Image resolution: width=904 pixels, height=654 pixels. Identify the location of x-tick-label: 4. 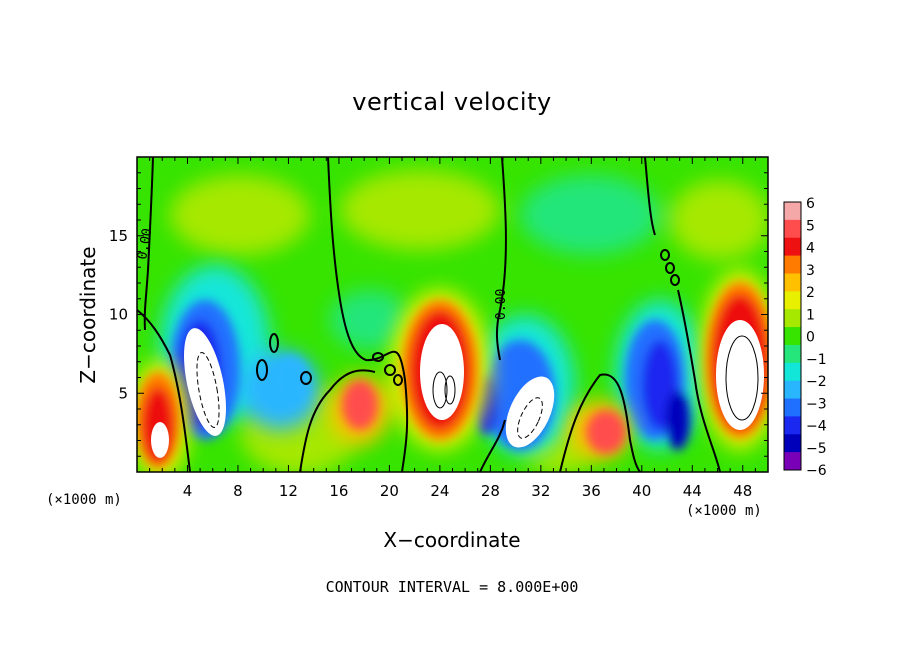
(188, 491).